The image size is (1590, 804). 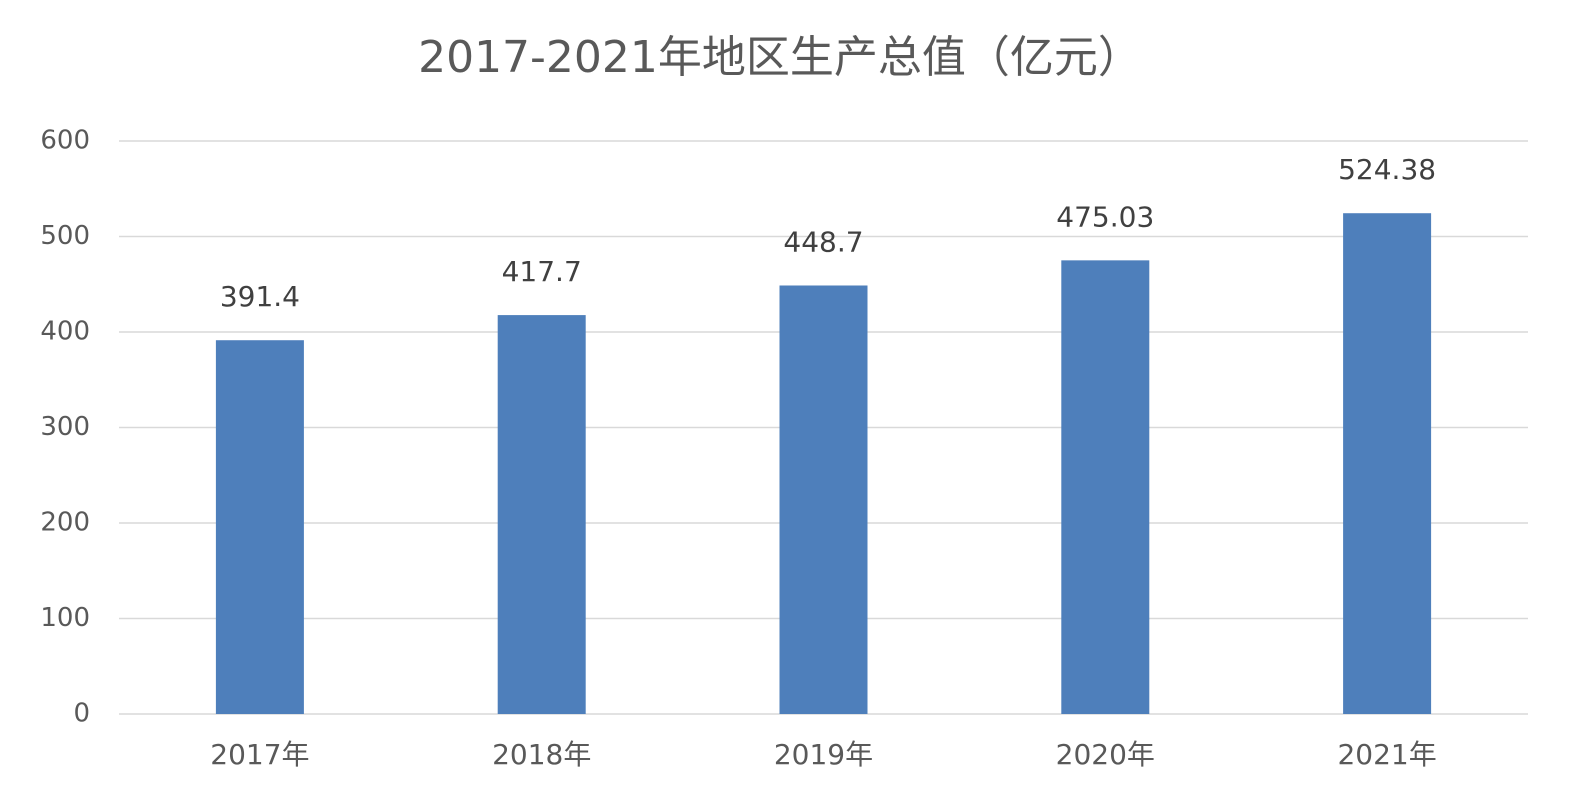 I want to click on x-tick-label: 2020年, so click(x=1105, y=754).